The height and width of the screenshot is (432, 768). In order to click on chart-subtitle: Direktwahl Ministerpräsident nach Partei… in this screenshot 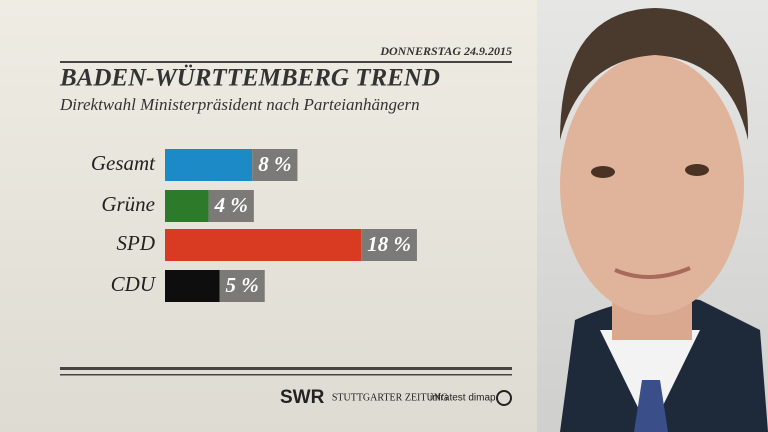, I will do `click(239, 104)`.